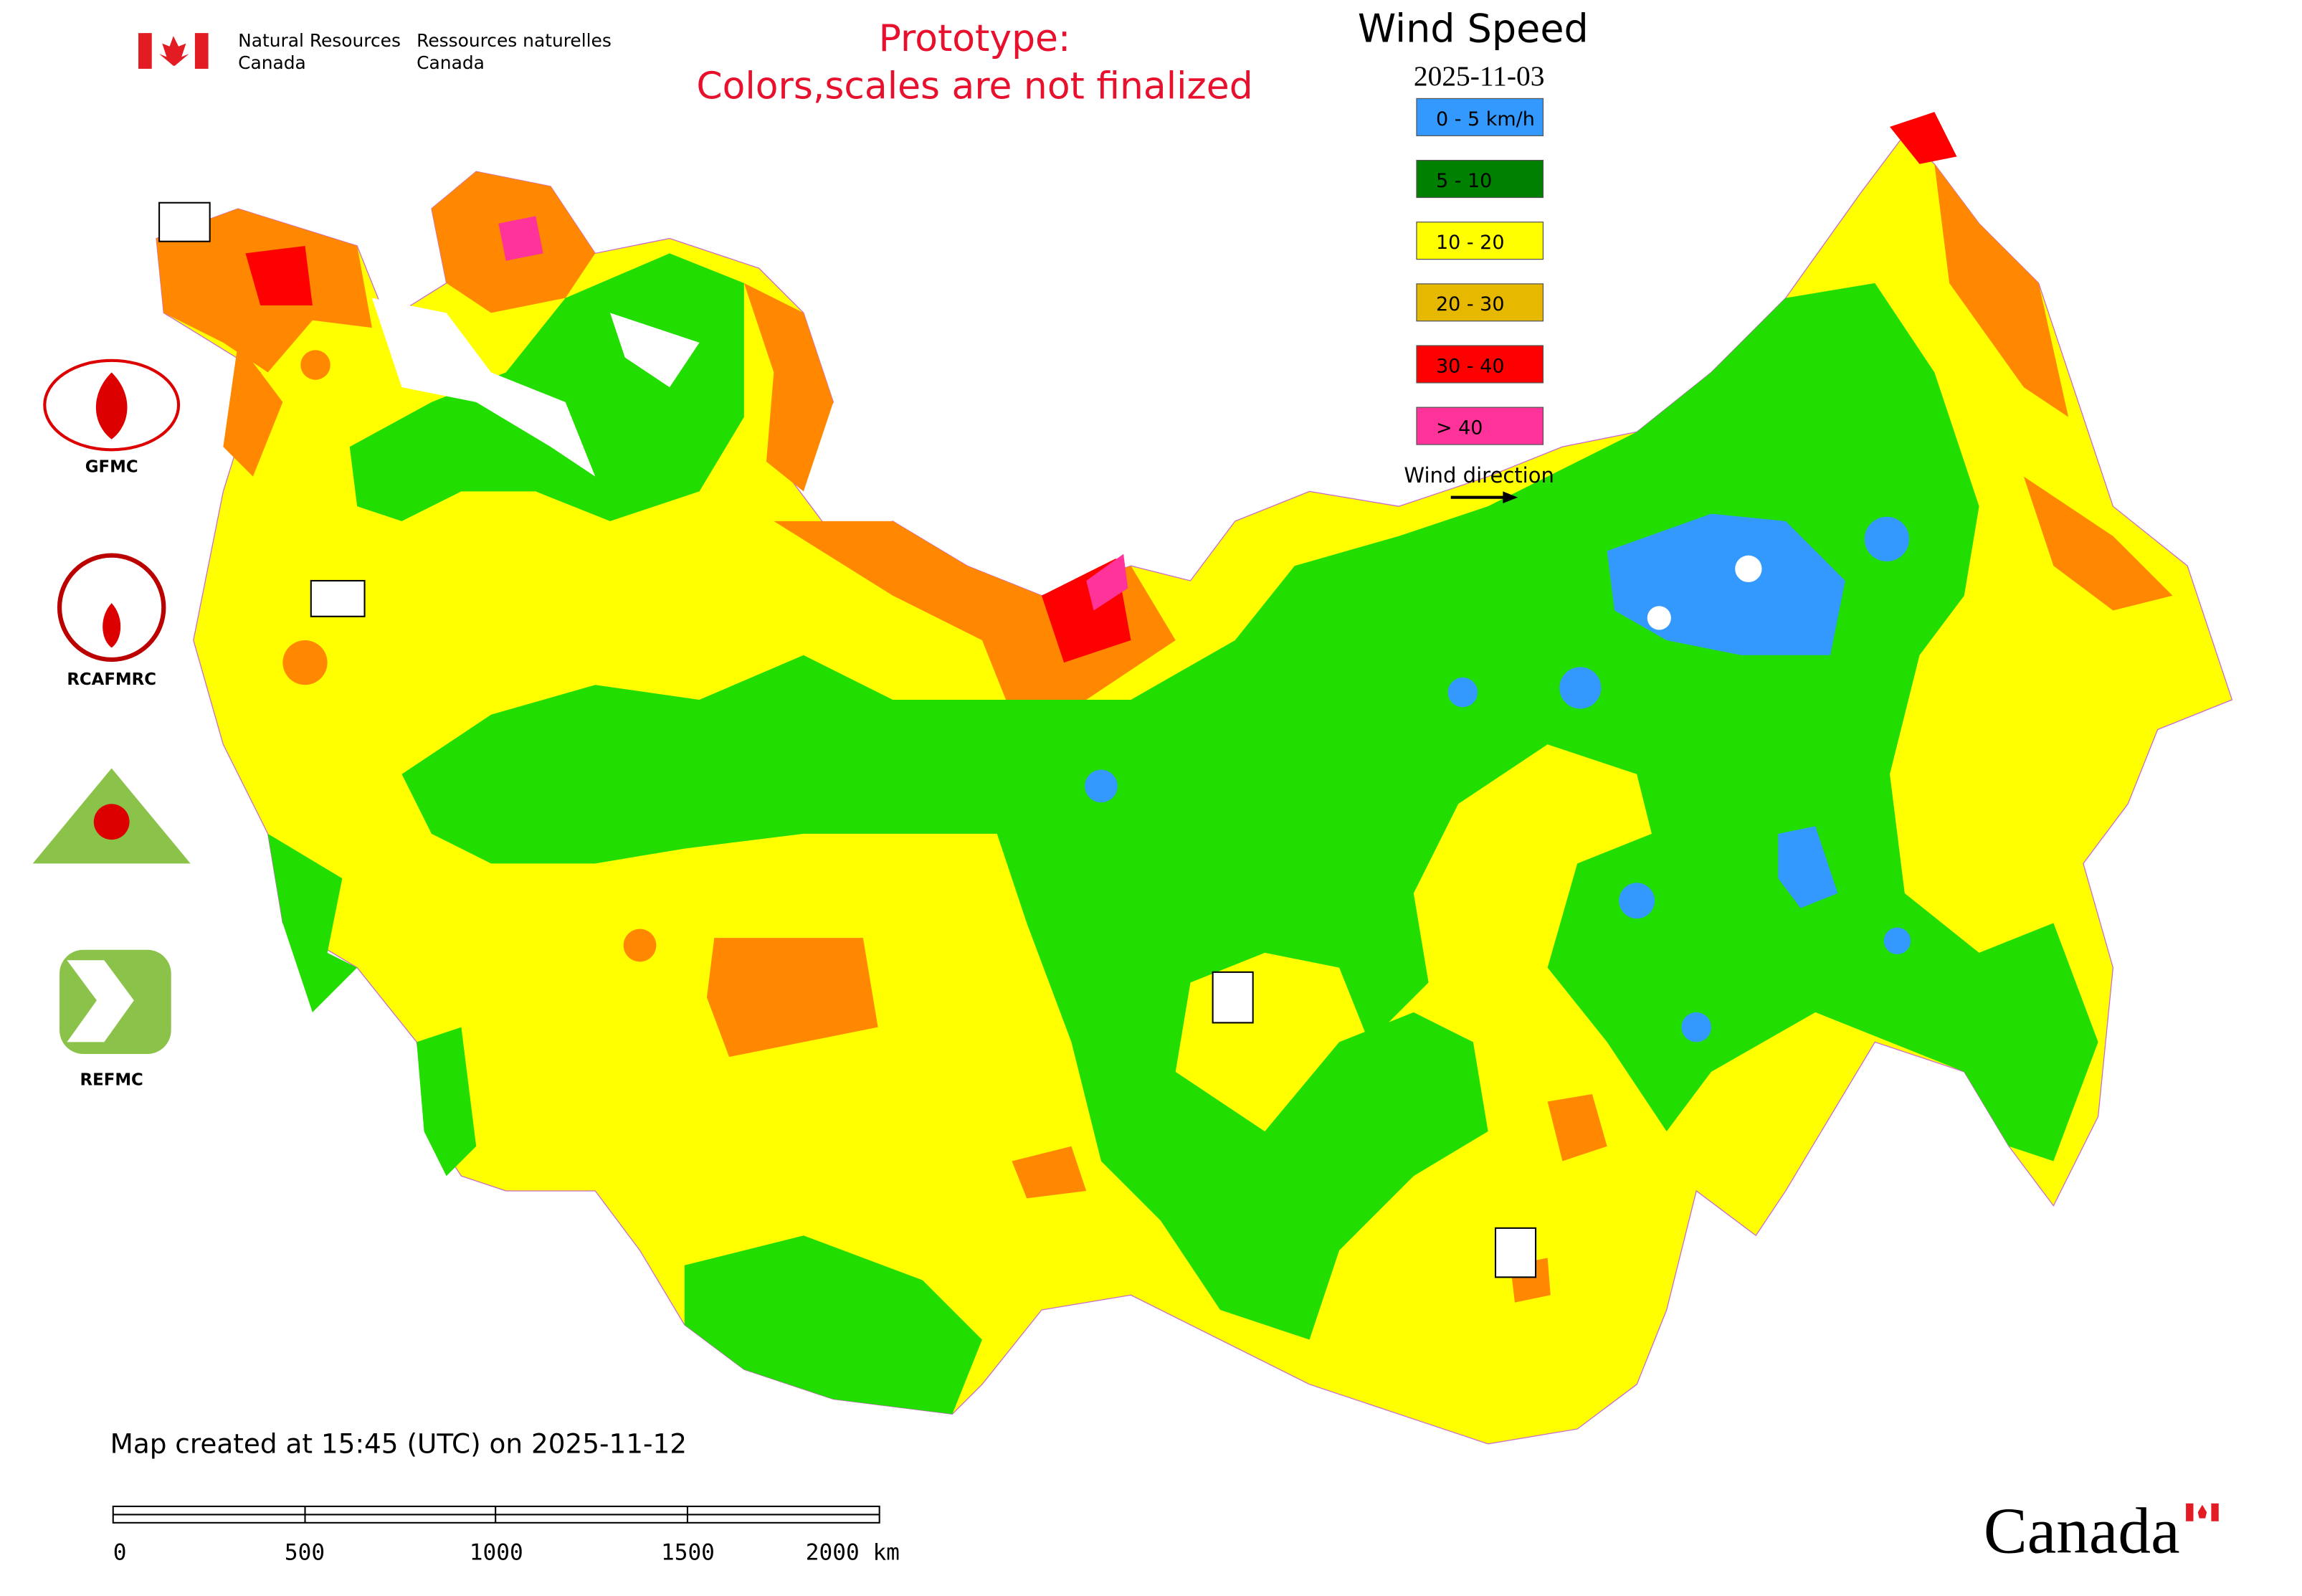  Describe the element at coordinates (514, 40) in the screenshot. I see `agency-fr: Ressources naturelles` at that location.